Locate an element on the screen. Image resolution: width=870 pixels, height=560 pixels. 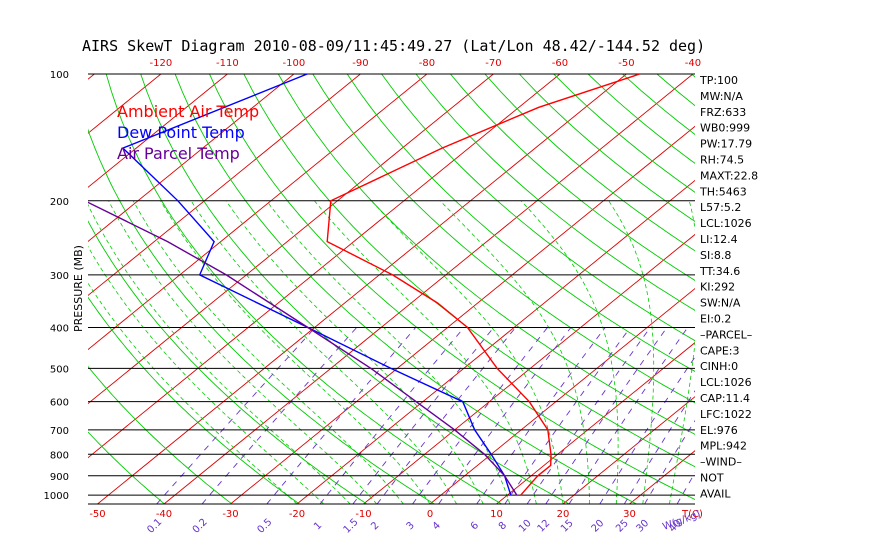
y-axis-label: PRESSURE (MB) is located at coordinates (78, 288).